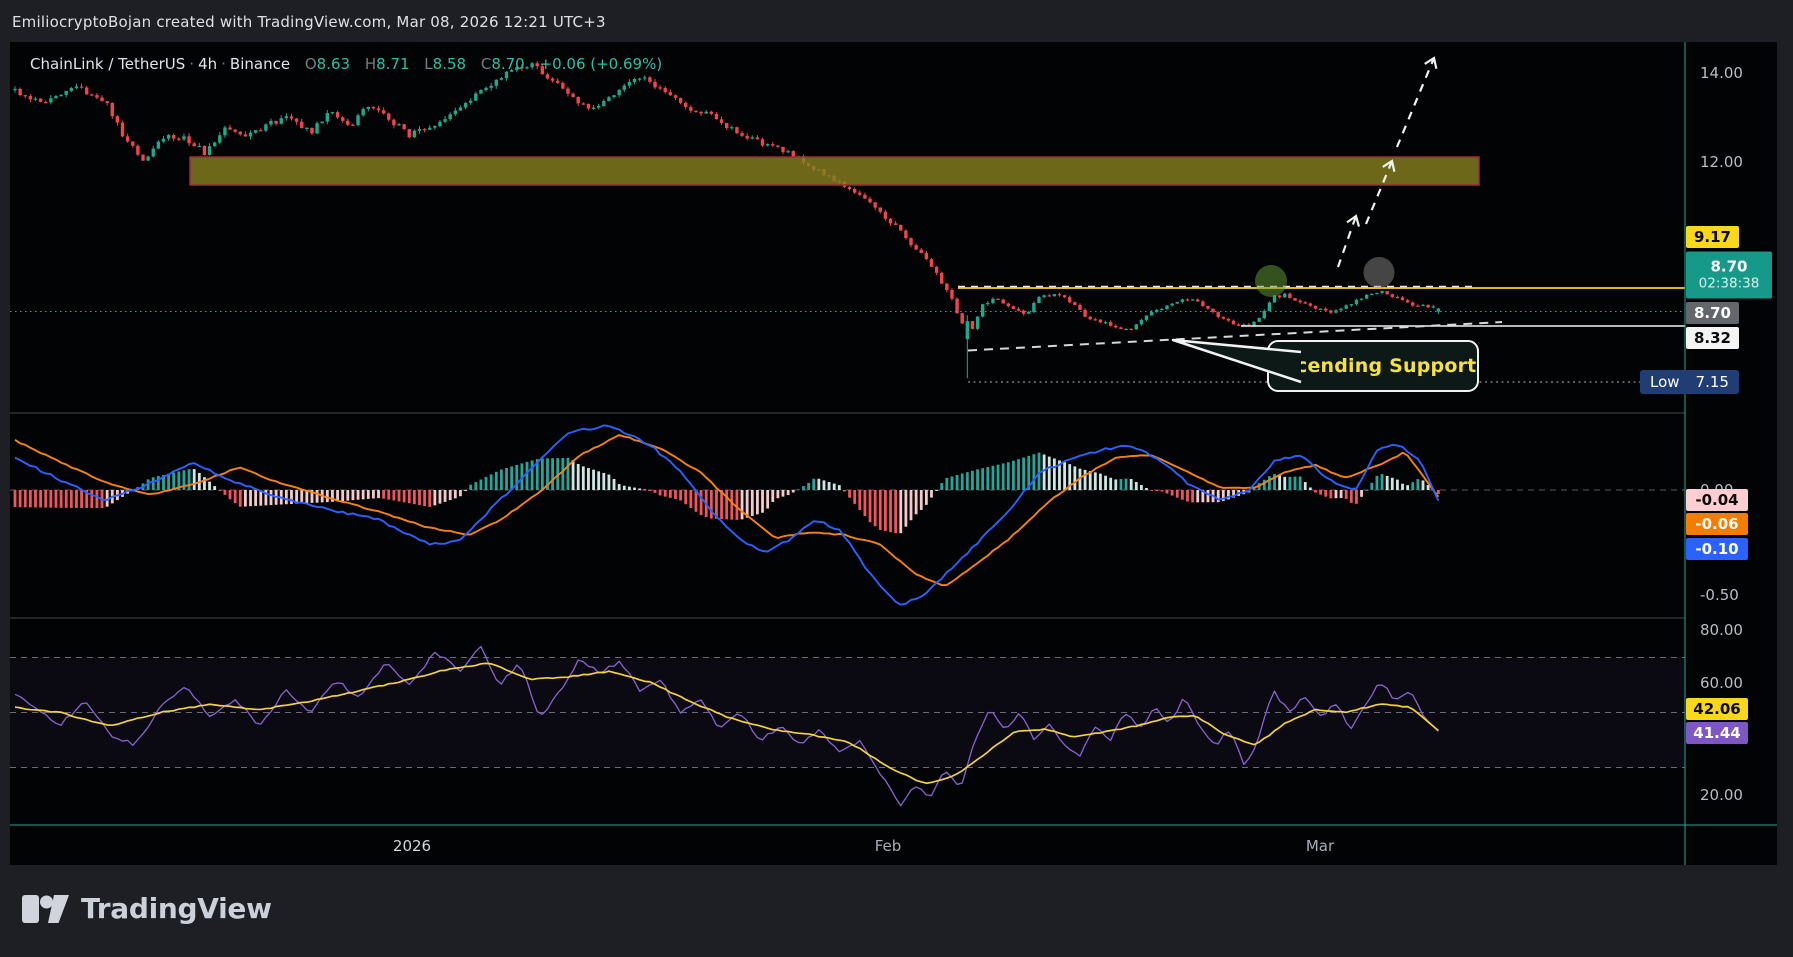 This screenshot has width=1793, height=957. What do you see at coordinates (412, 846) in the screenshot?
I see `time-scale-label-2026: 2026` at bounding box center [412, 846].